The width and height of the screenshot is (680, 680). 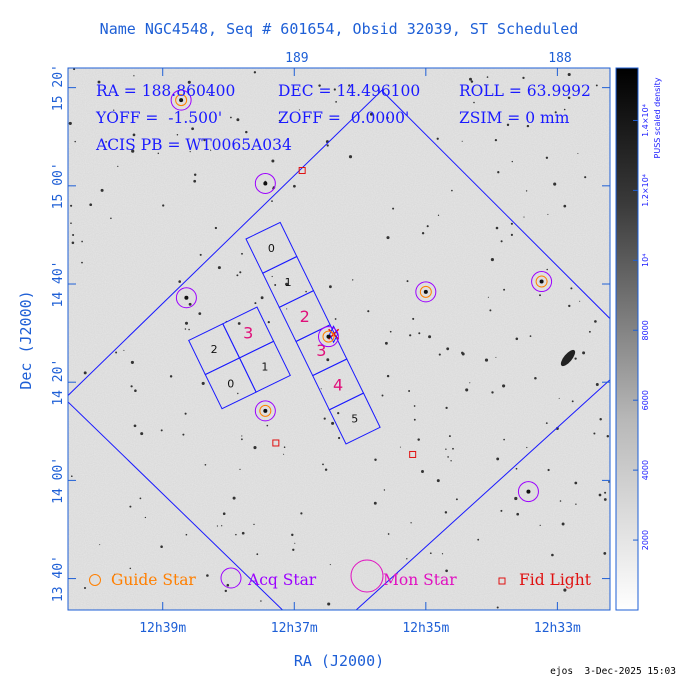 What do you see at coordinates (193, 145) in the screenshot?
I see `info-acis: ACIS PB = WT0065A034` at bounding box center [193, 145].